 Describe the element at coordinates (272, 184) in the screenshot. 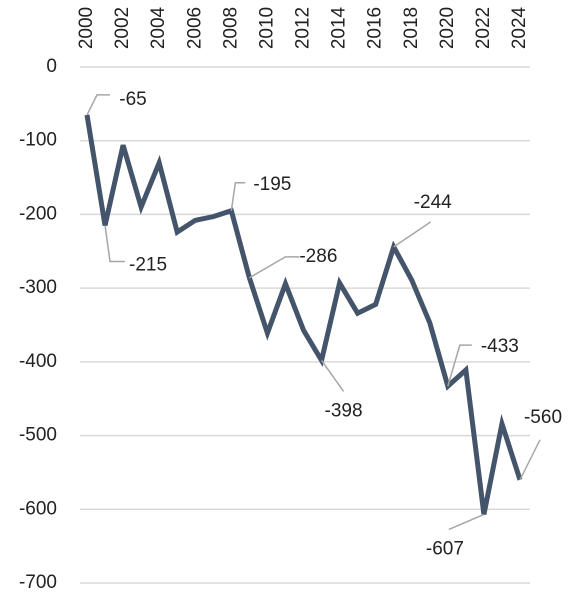

I see `data-label: -195` at that location.